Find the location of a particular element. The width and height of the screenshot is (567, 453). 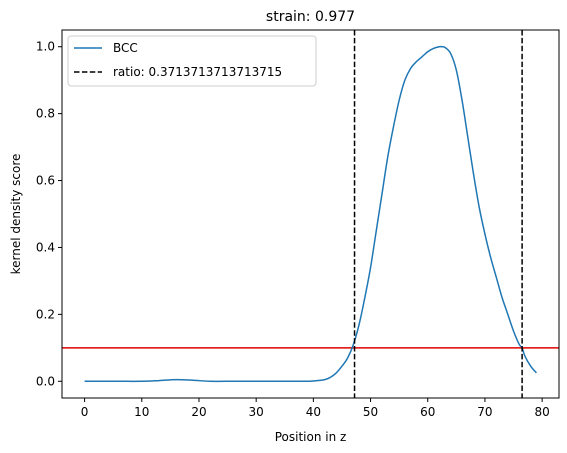

x-tick-label: 30 is located at coordinates (256, 412).